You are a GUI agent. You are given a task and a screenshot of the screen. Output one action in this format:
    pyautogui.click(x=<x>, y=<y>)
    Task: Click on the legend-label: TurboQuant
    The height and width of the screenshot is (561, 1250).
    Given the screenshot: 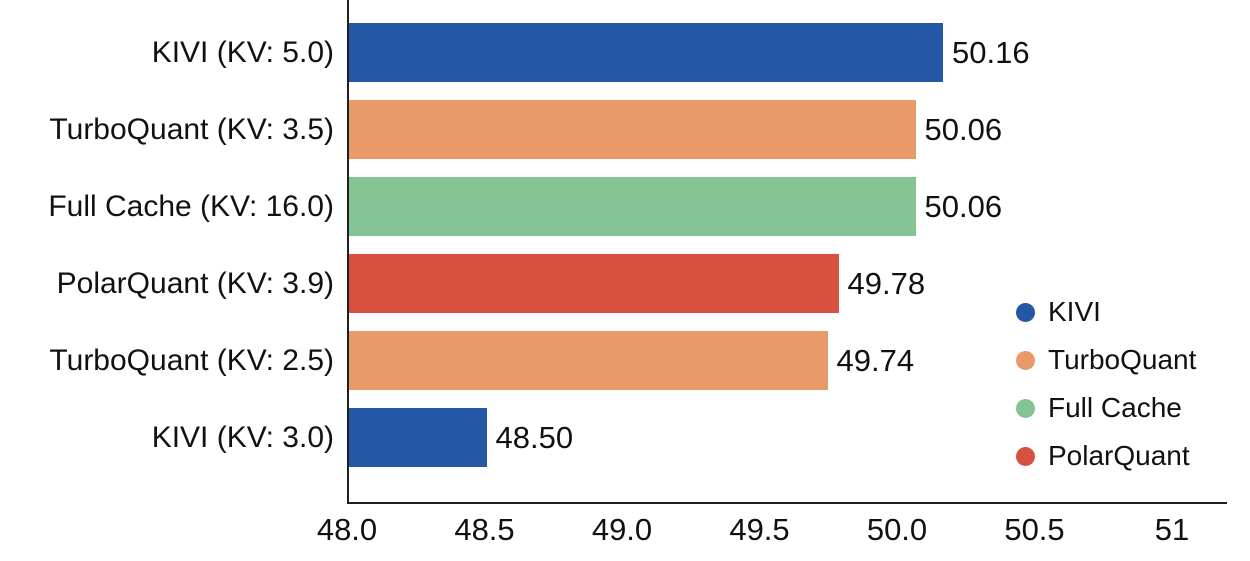 What is the action you would take?
    pyautogui.click(x=1122, y=359)
    